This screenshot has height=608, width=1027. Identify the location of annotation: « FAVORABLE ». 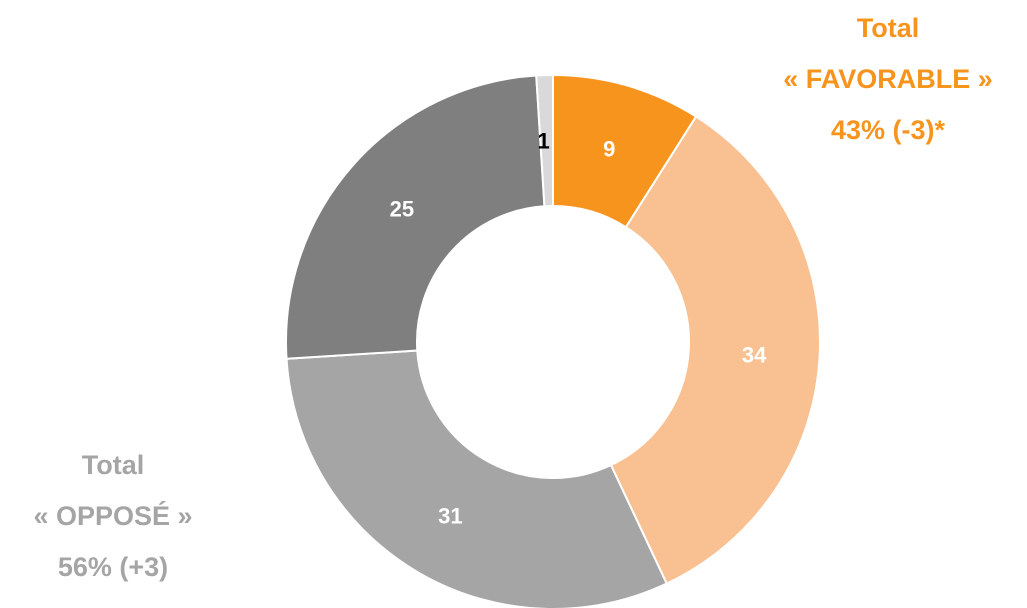
(888, 79).